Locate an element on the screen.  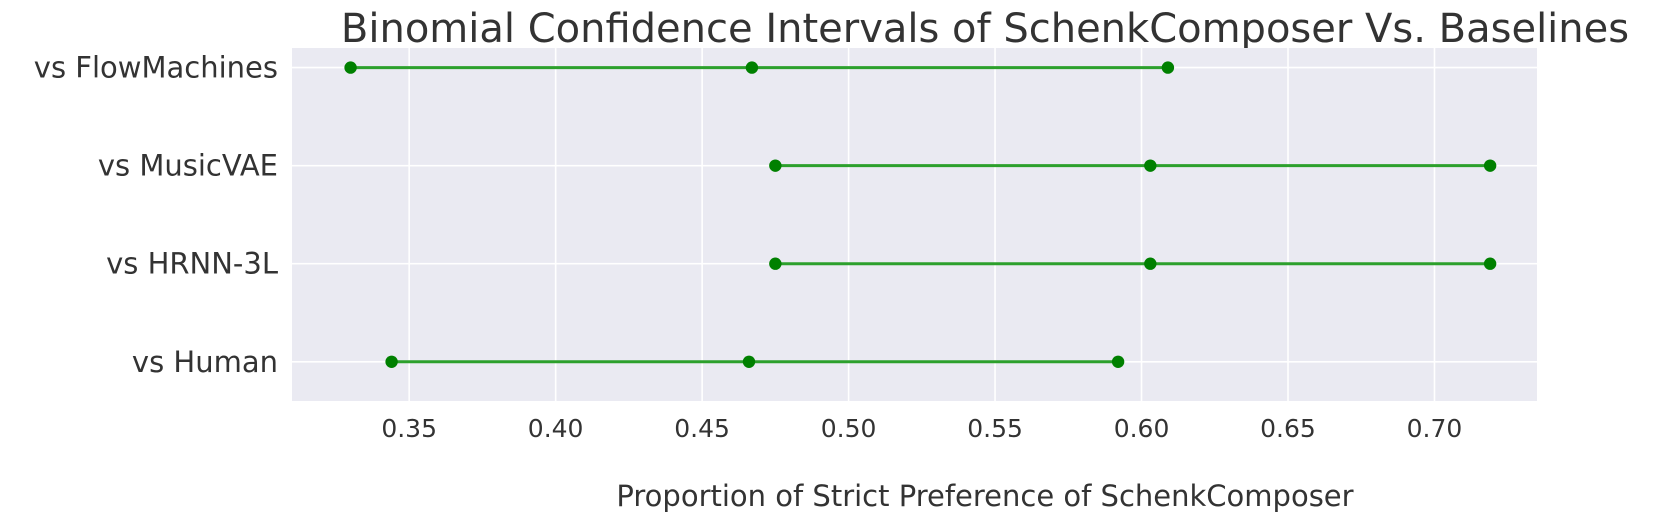
y-category-label: vs MusicVAE is located at coordinates (188, 166).